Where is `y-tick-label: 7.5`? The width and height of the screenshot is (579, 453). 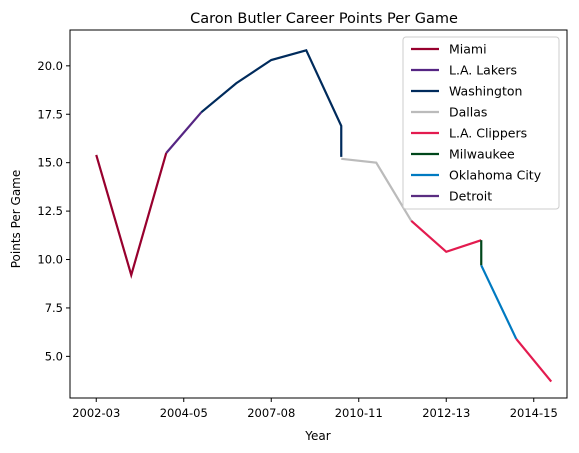
y-tick-label: 7.5 is located at coordinates (54, 308).